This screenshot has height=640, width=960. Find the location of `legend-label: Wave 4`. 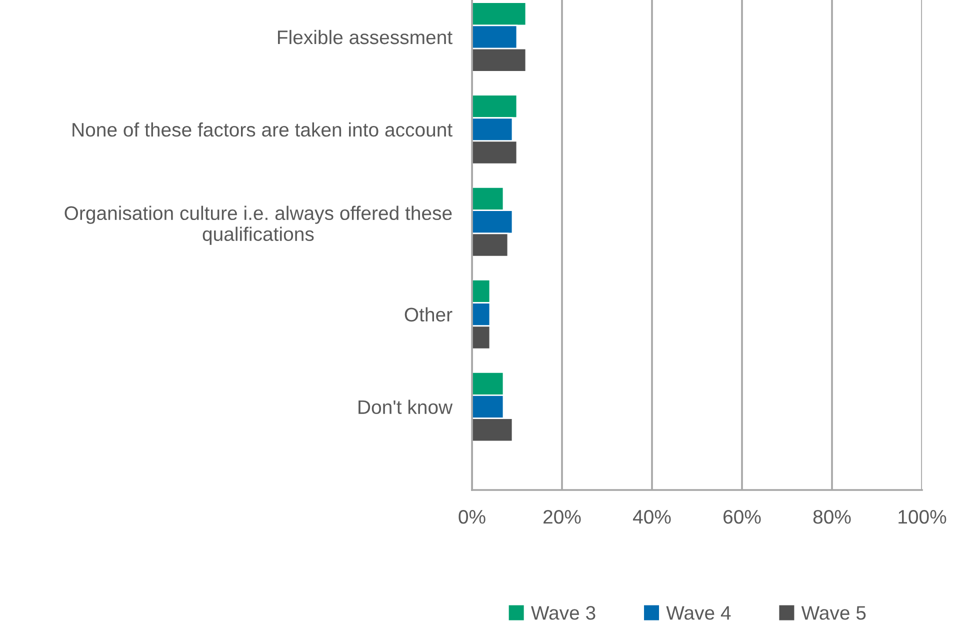

legend-label: Wave 4 is located at coordinates (698, 613).